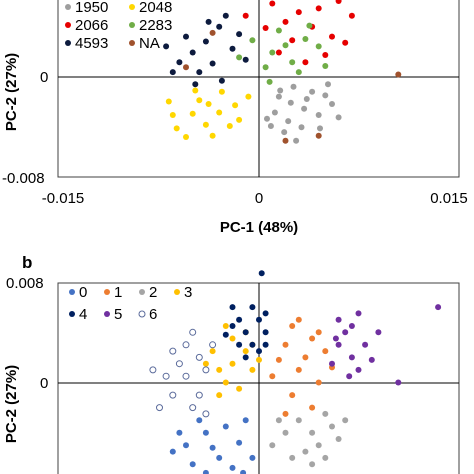 This screenshot has width=474, height=474. What do you see at coordinates (91, 43) in the screenshot?
I see `panel-a-legend-label-4593: 4593` at bounding box center [91, 43].